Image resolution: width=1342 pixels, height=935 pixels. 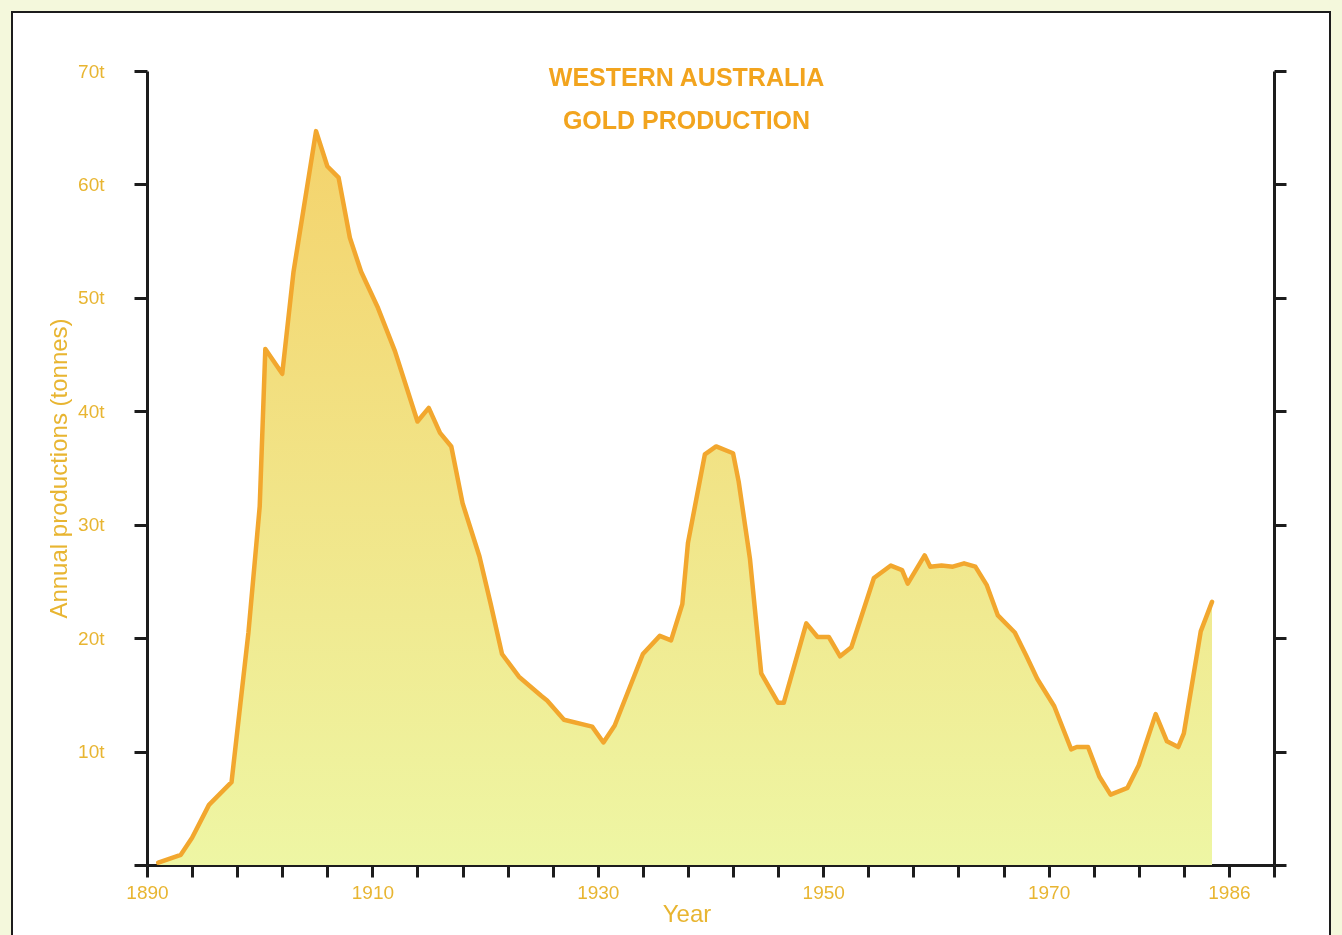 What do you see at coordinates (92, 411) in the screenshot?
I see `y-tick-label: 40t` at bounding box center [92, 411].